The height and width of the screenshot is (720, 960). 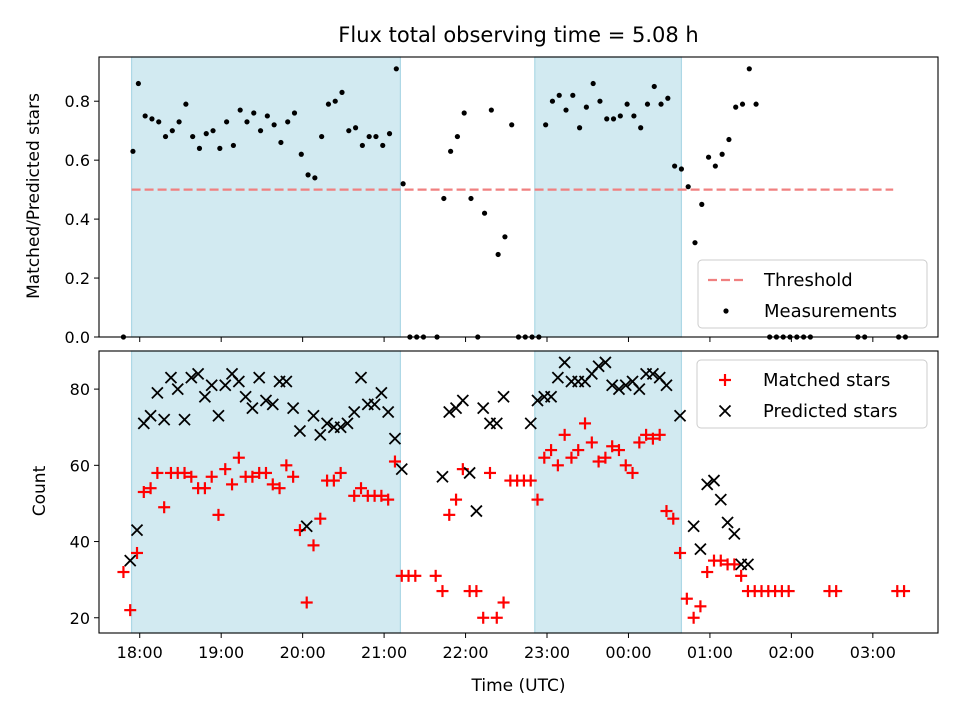 I want to click on top-y-axis-label: Matched/Predicted stars, so click(x=34, y=196).